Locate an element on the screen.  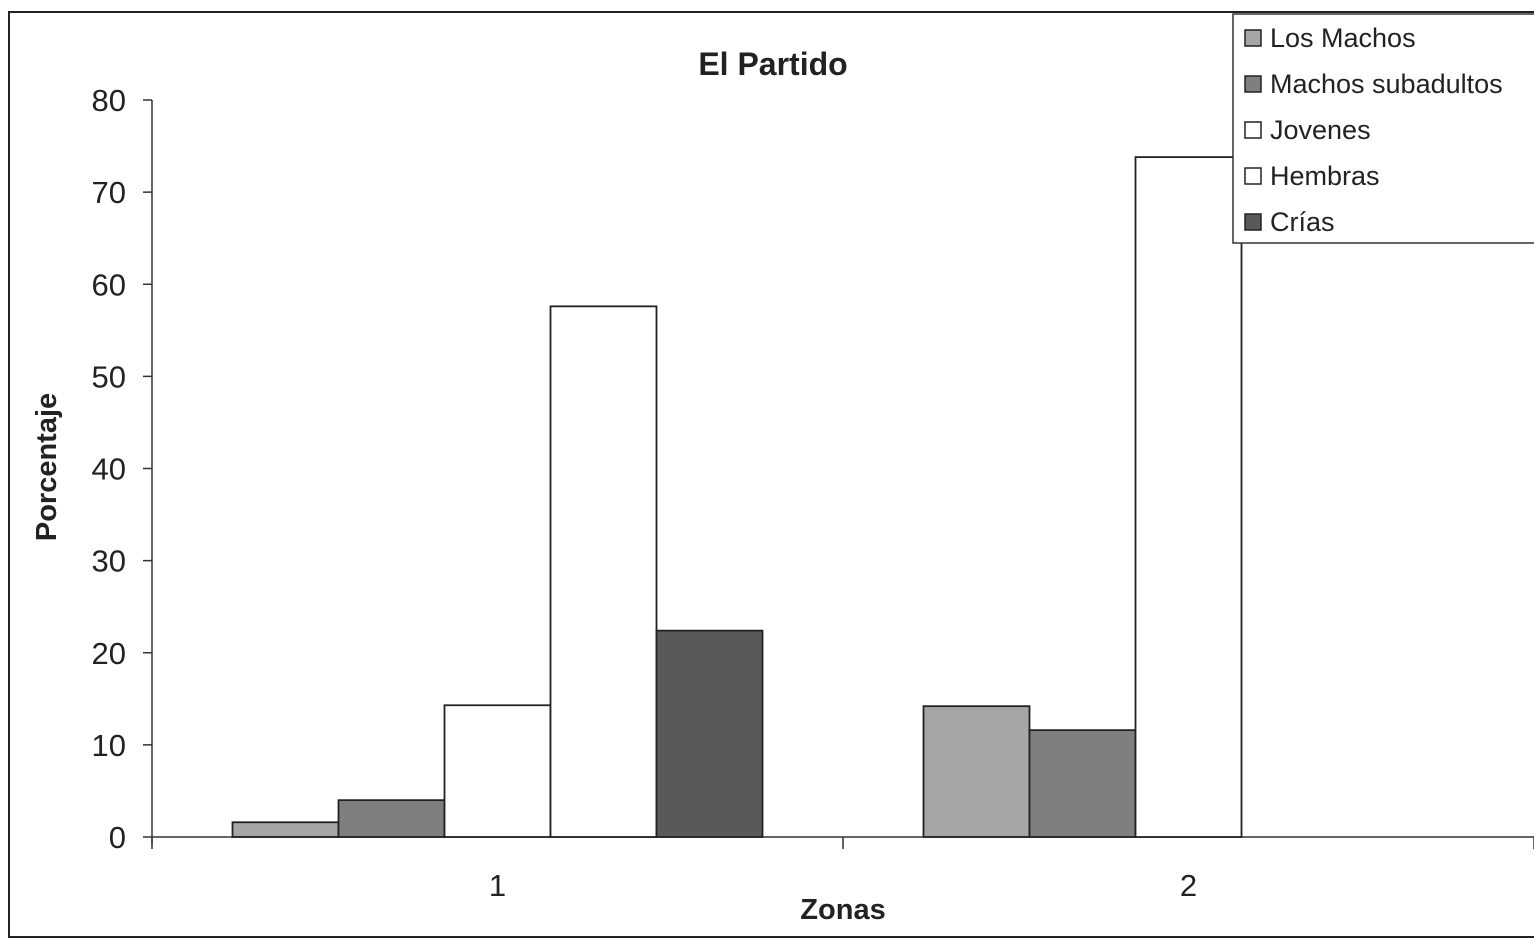
y-axis: 0 10 20 30 40 50 60 70 80 is located at coordinates (122, 469).